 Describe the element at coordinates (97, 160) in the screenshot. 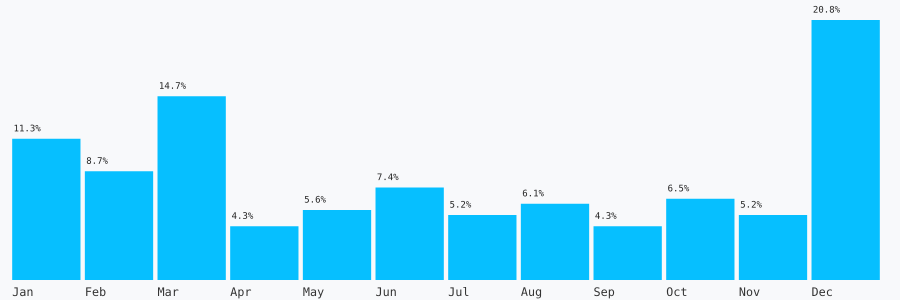

I see `data-label: 8.7%` at that location.